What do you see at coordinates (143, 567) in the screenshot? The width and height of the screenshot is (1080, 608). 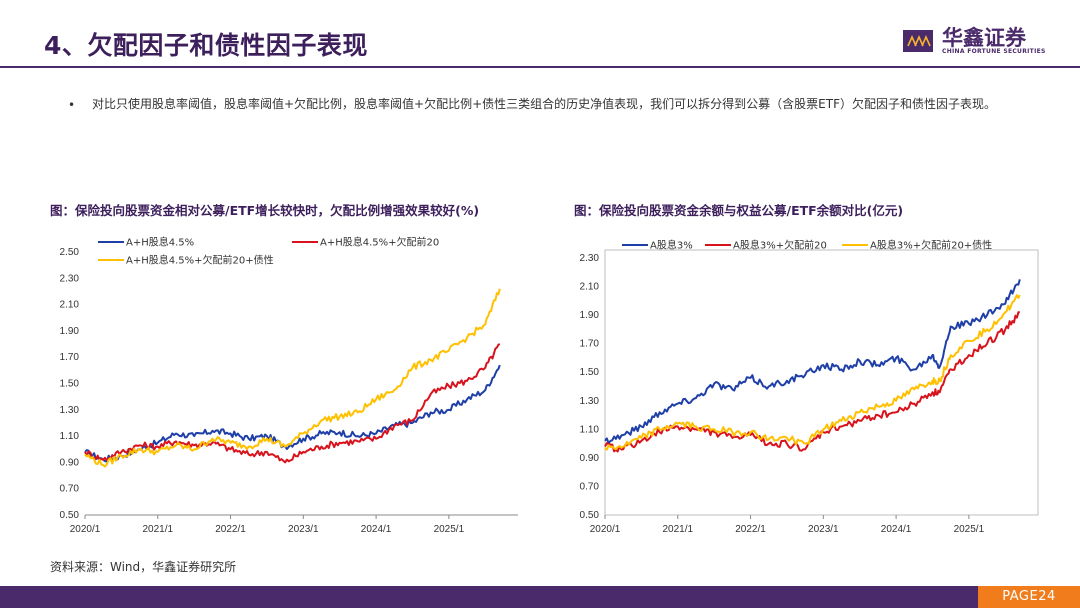 I see `source-note: 资料来源：Wind，华鑫证券研究所` at bounding box center [143, 567].